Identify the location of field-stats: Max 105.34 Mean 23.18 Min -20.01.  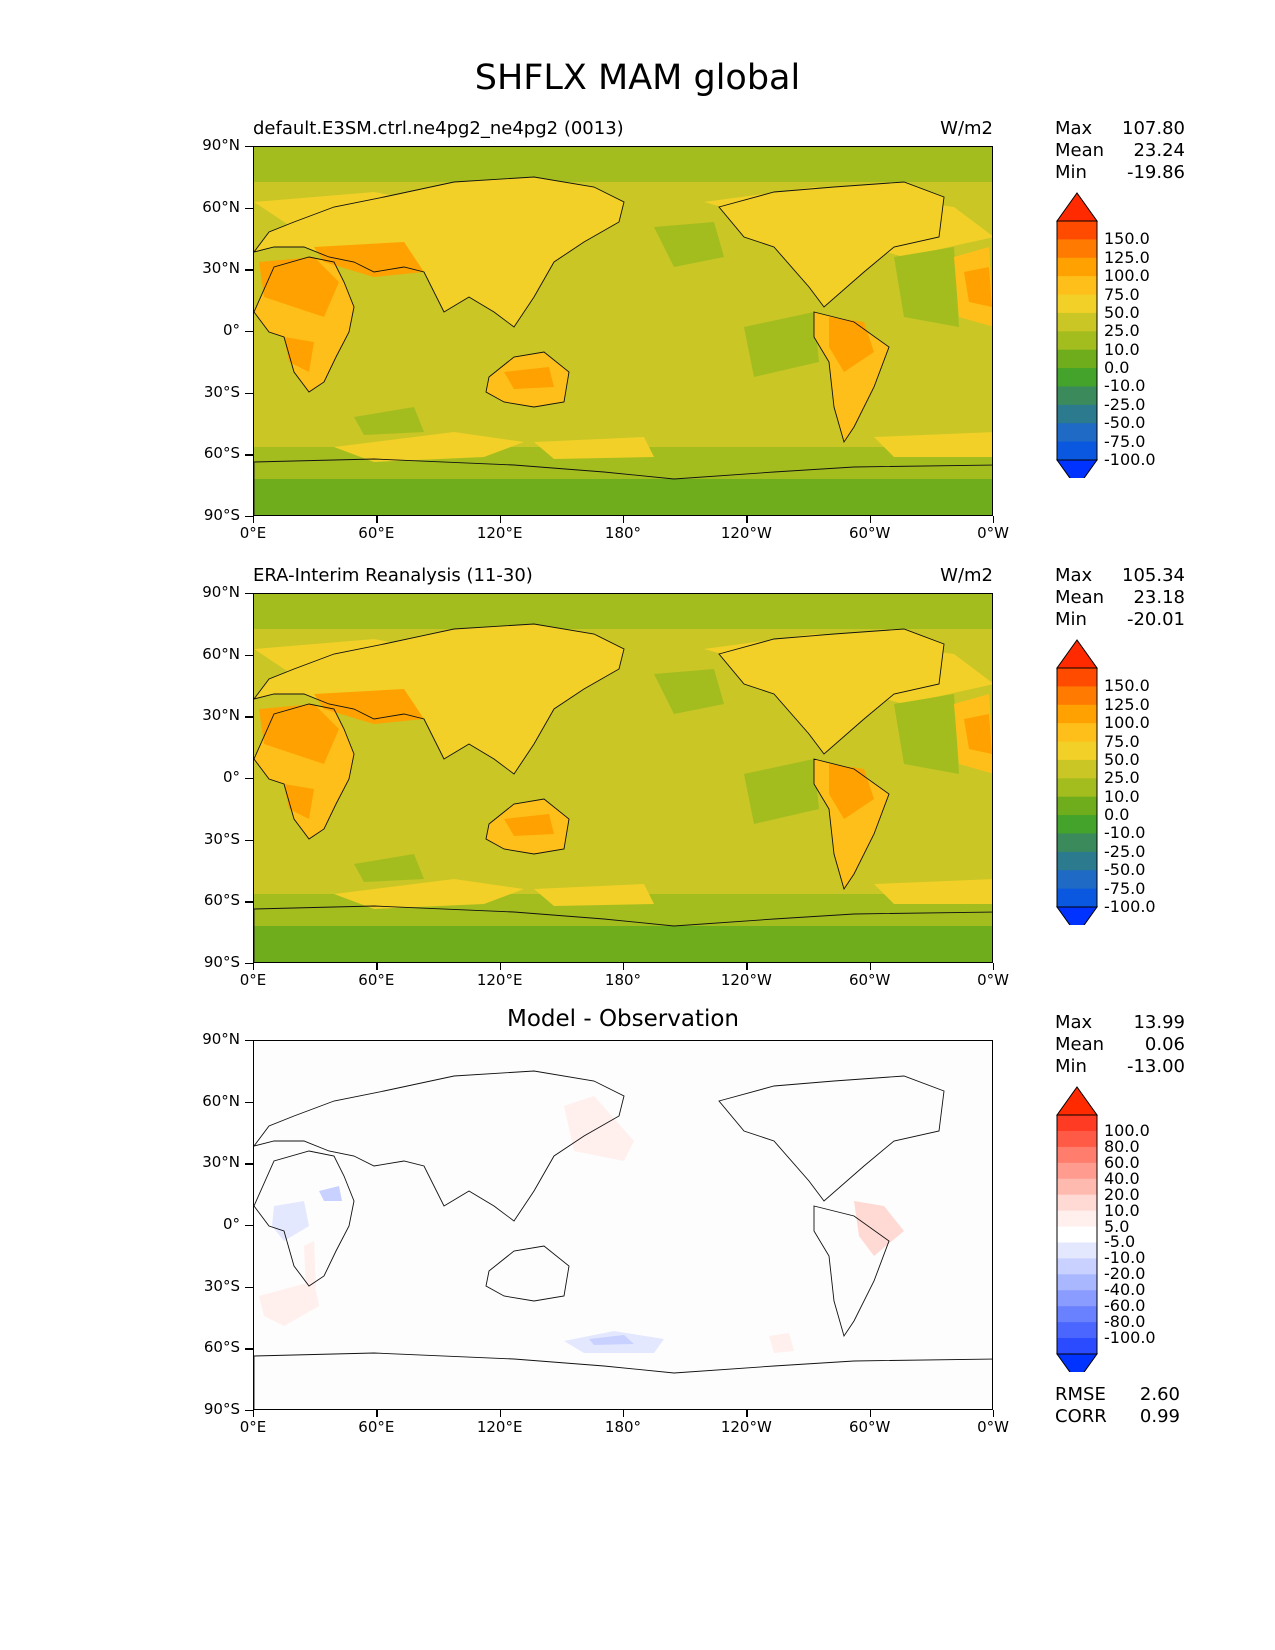
(1120, 598).